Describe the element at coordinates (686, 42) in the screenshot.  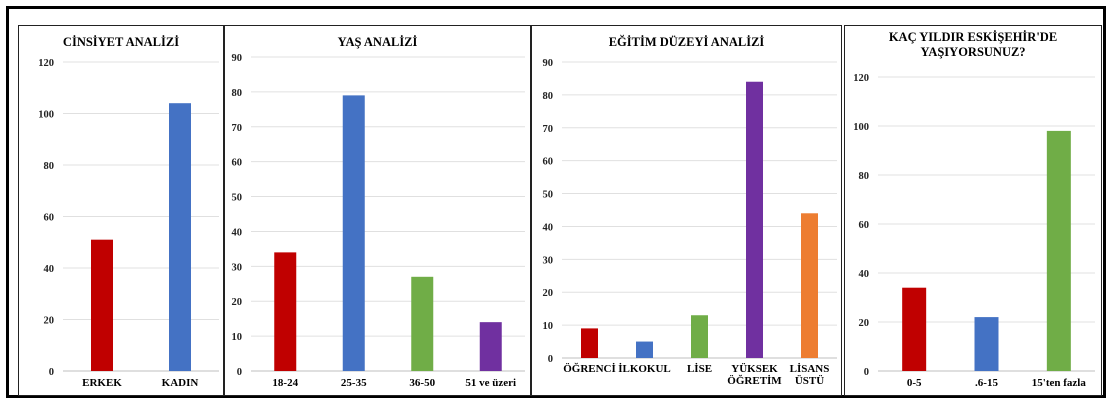
I see `education-chart-title: EĞİTİM DÜZEYİ ANALİZİ` at that location.